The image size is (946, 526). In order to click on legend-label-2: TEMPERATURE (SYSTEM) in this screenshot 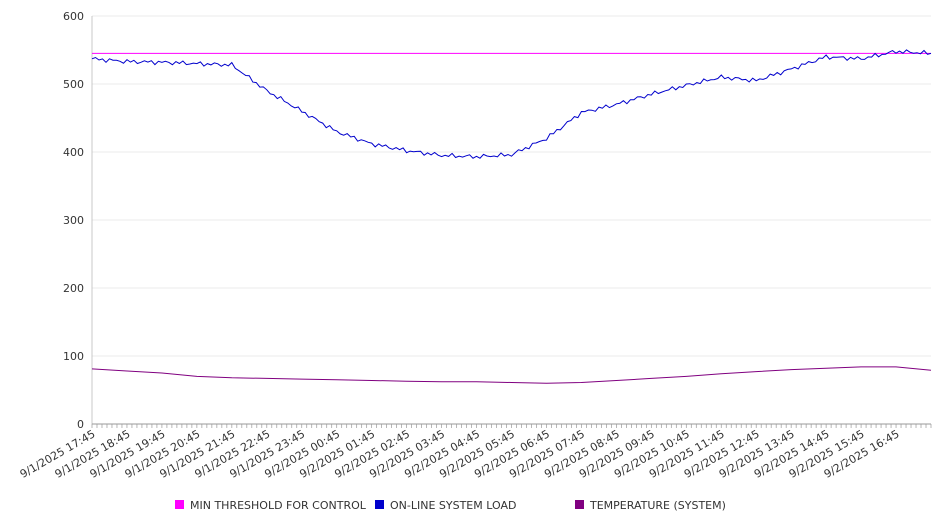, I will do `click(657, 505)`.